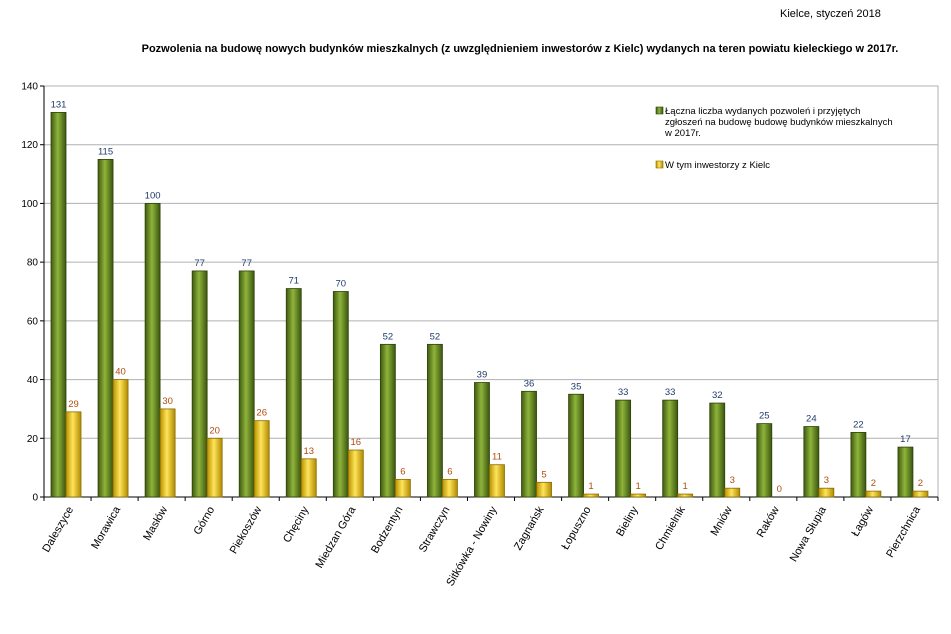 The image size is (951, 634). I want to click on value-label-kielce: 11, so click(497, 457).